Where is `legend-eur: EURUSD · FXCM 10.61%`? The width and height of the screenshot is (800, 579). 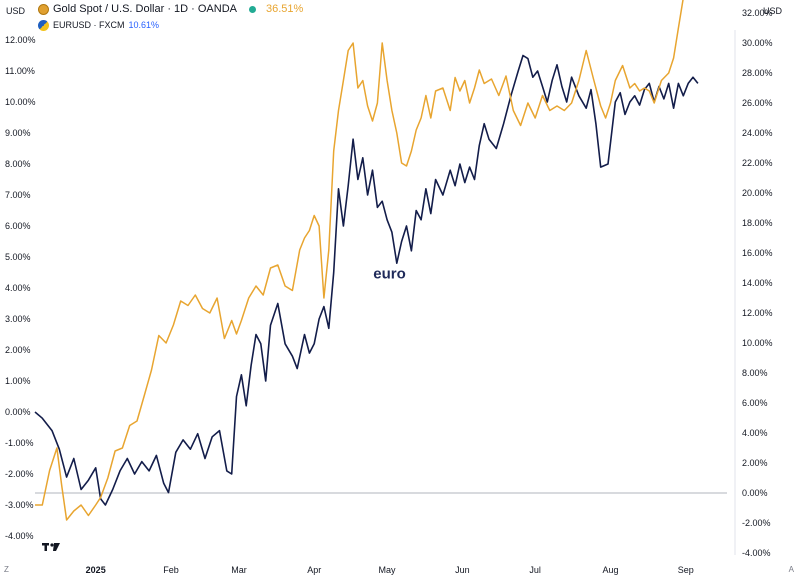
legend-eur: EURUSD · FXCM 10.61% is located at coordinates (98, 25).